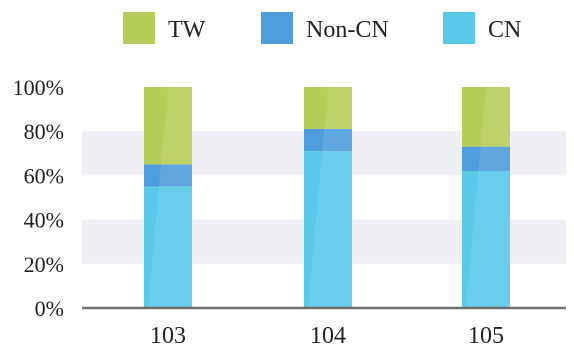 Image resolution: width=574 pixels, height=349 pixels. I want to click on y-tick-label: 60%, so click(44, 175).